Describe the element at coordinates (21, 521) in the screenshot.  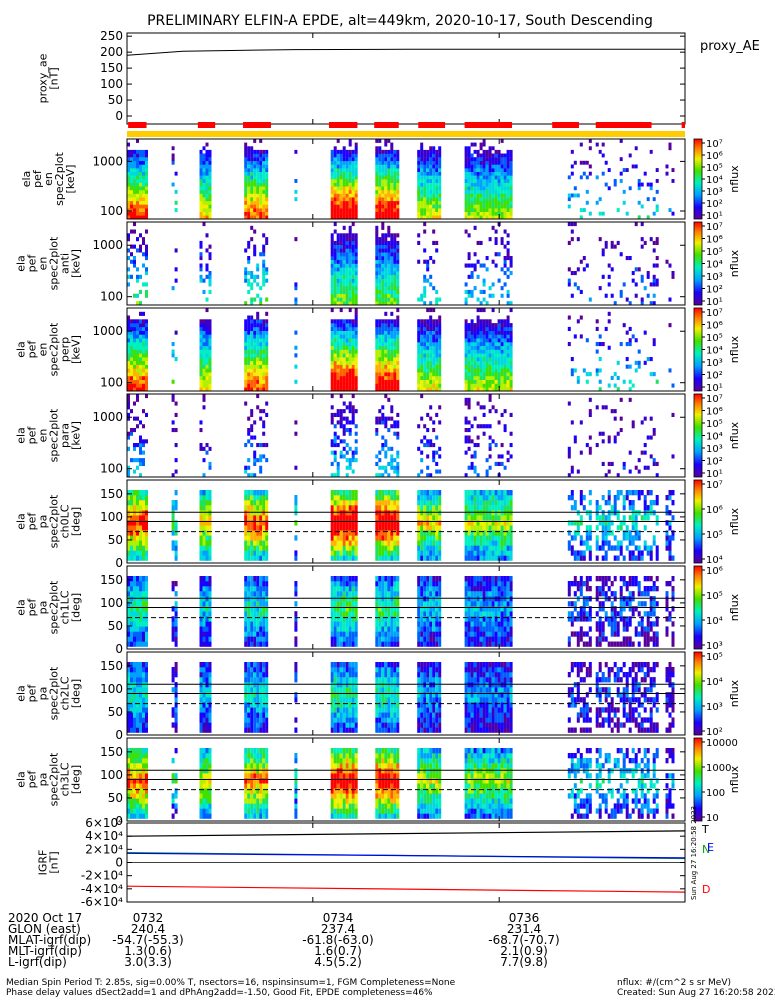
I see `pa_ch0-ylabel: ela` at that location.